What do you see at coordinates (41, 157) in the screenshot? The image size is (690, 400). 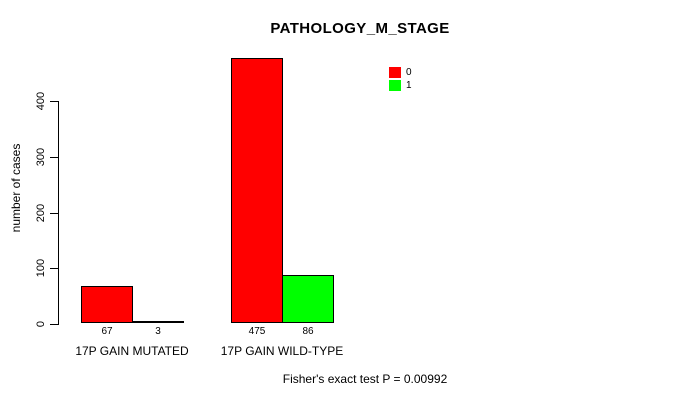 I see `y-tick-label: 300` at bounding box center [41, 157].